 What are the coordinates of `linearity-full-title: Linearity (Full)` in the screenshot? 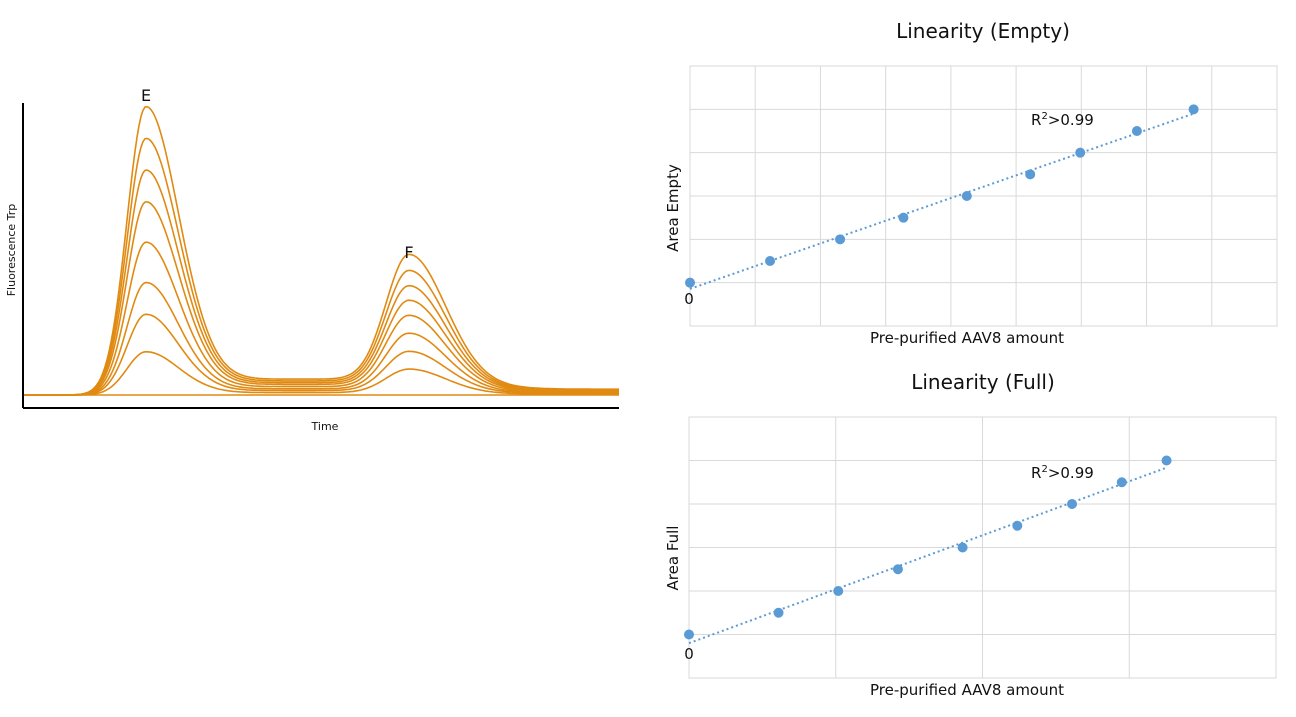 It's located at (983, 382).